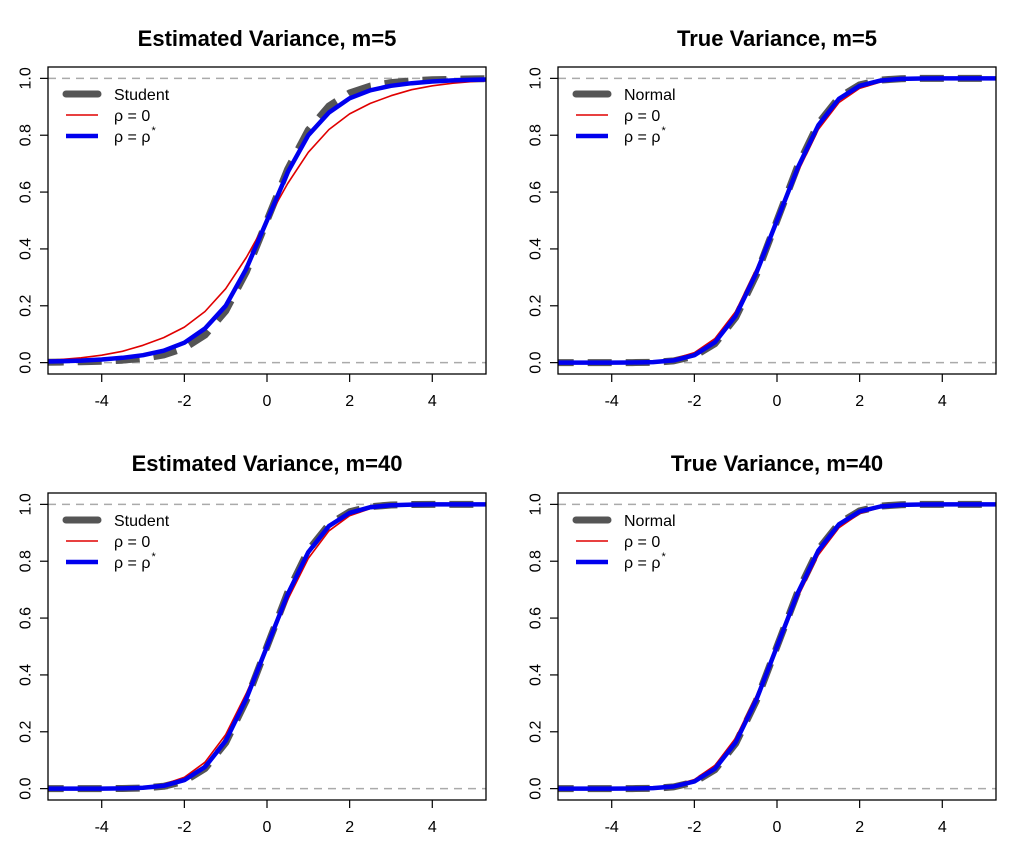 Image resolution: width=1020 pixels, height=850 pixels. What do you see at coordinates (267, 463) in the screenshot?
I see `chart-title: Estimated Variance, m=40` at bounding box center [267, 463].